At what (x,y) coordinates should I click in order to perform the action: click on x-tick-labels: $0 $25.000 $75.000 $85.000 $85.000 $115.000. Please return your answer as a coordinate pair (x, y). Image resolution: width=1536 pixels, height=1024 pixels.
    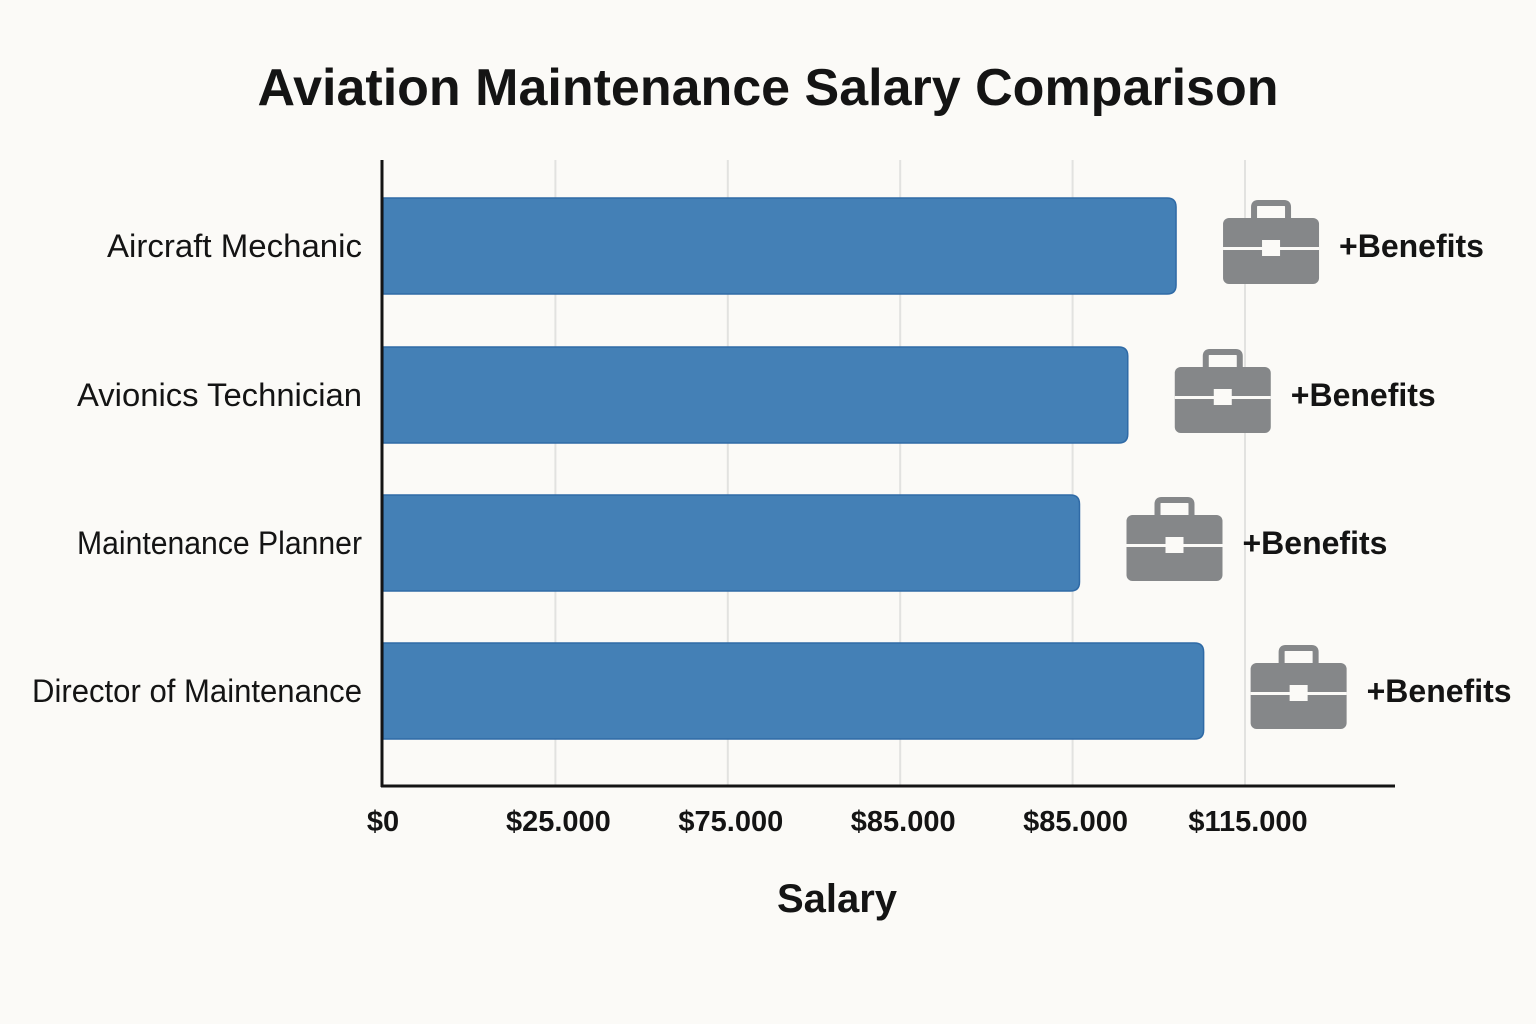
    Looking at the image, I should click on (837, 822).